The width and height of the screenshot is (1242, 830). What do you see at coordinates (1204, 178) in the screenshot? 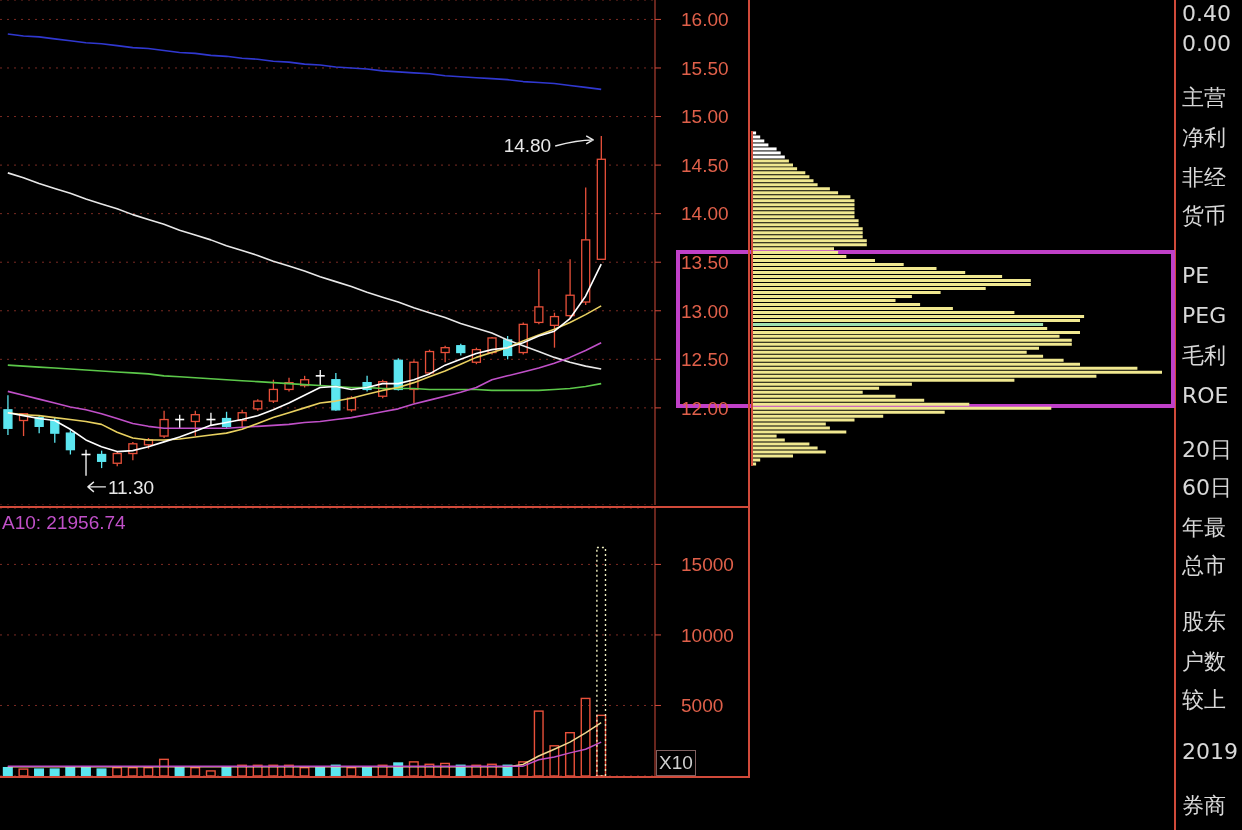
I see `text: 非经` at bounding box center [1204, 178].